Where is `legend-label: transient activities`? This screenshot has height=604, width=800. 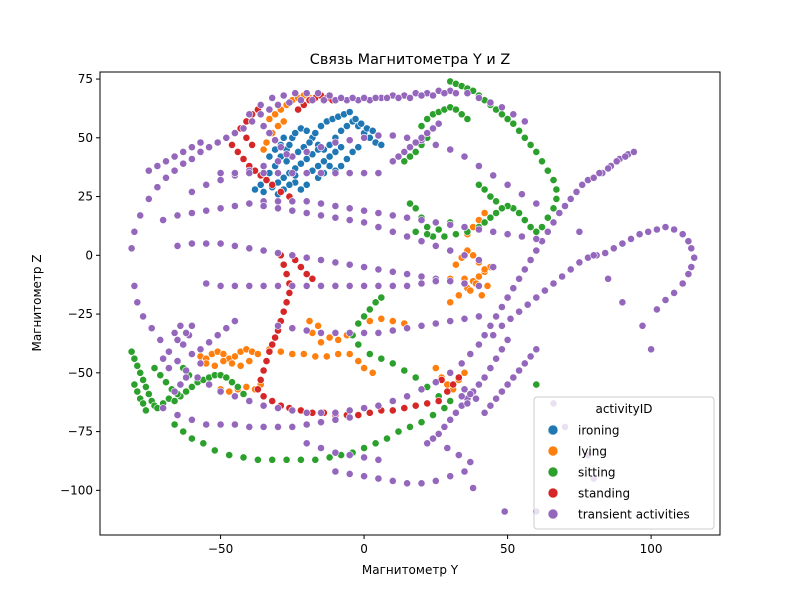 legend-label: transient activities is located at coordinates (634, 515).